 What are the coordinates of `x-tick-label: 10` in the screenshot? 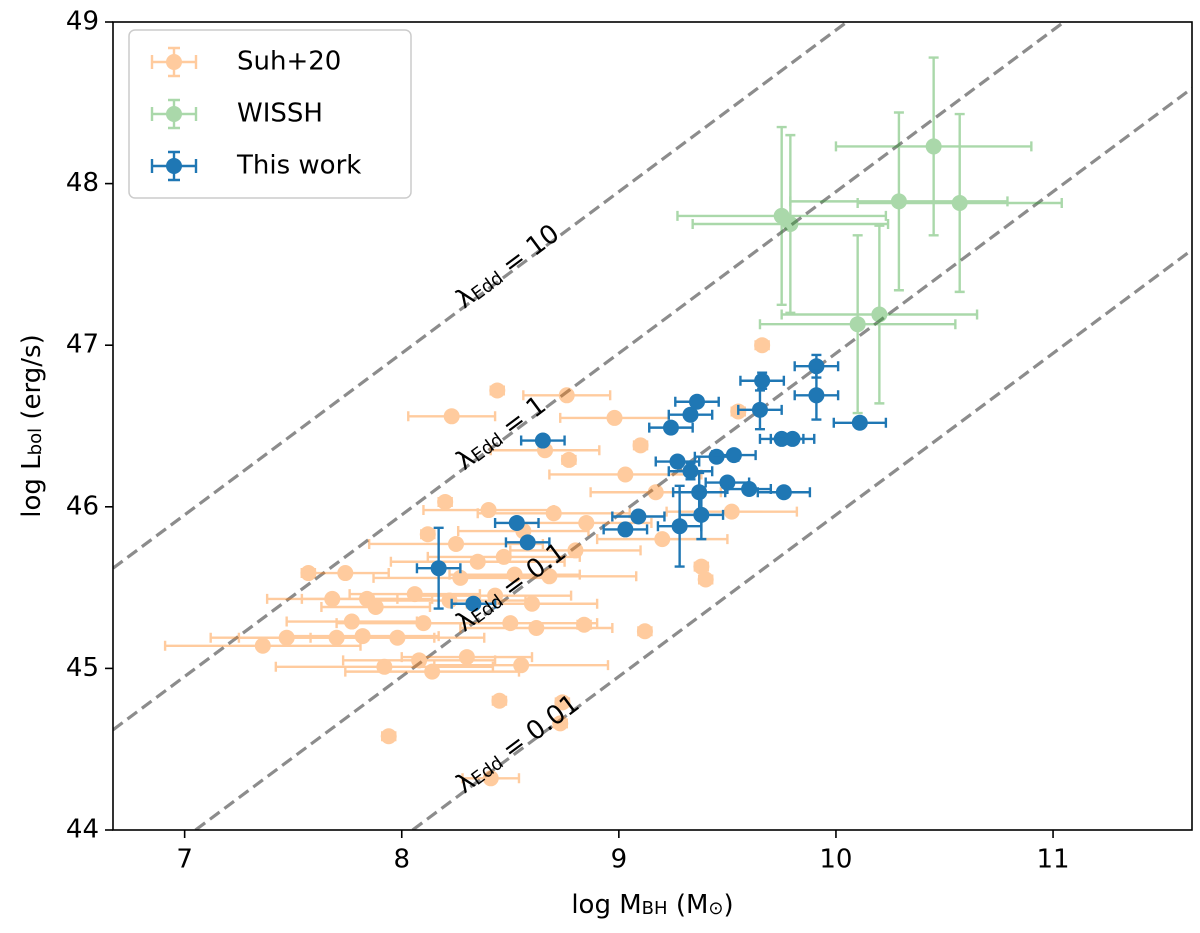 It's located at (835, 860).